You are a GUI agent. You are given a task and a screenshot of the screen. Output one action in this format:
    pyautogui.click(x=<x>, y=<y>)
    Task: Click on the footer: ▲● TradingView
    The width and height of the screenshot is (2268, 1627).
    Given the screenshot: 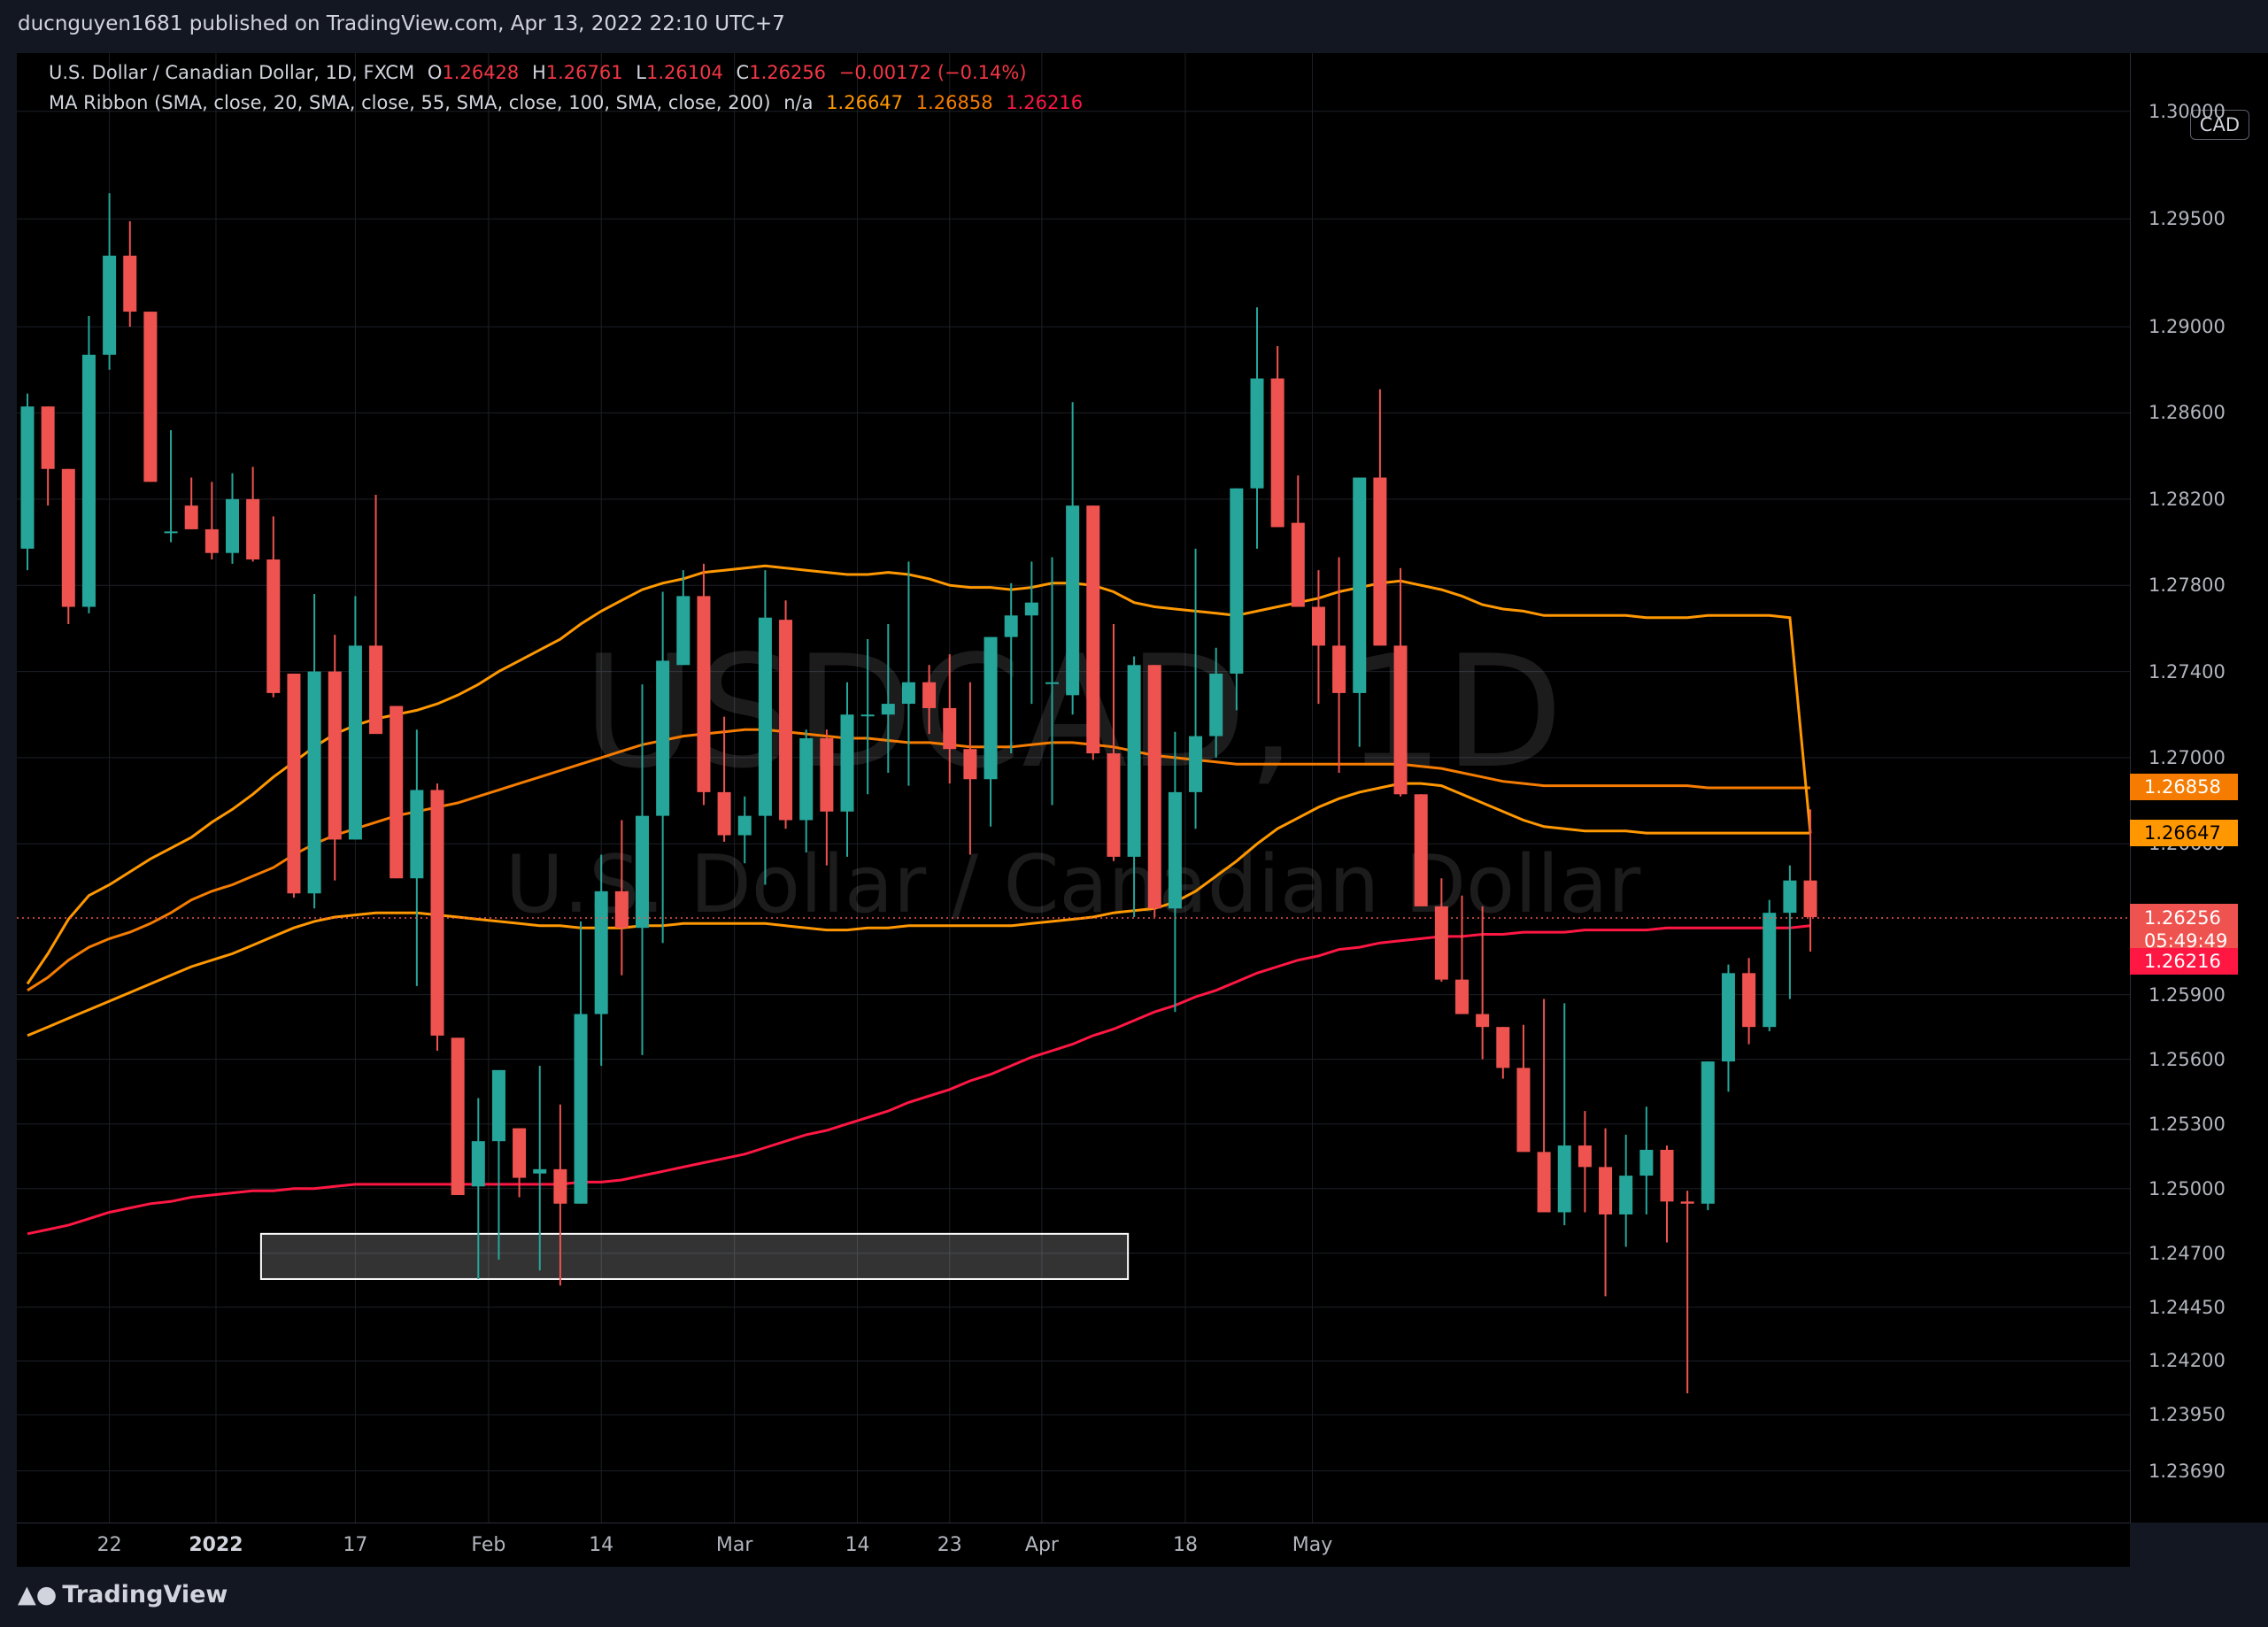 What is the action you would take?
    pyautogui.click(x=1134, y=1597)
    